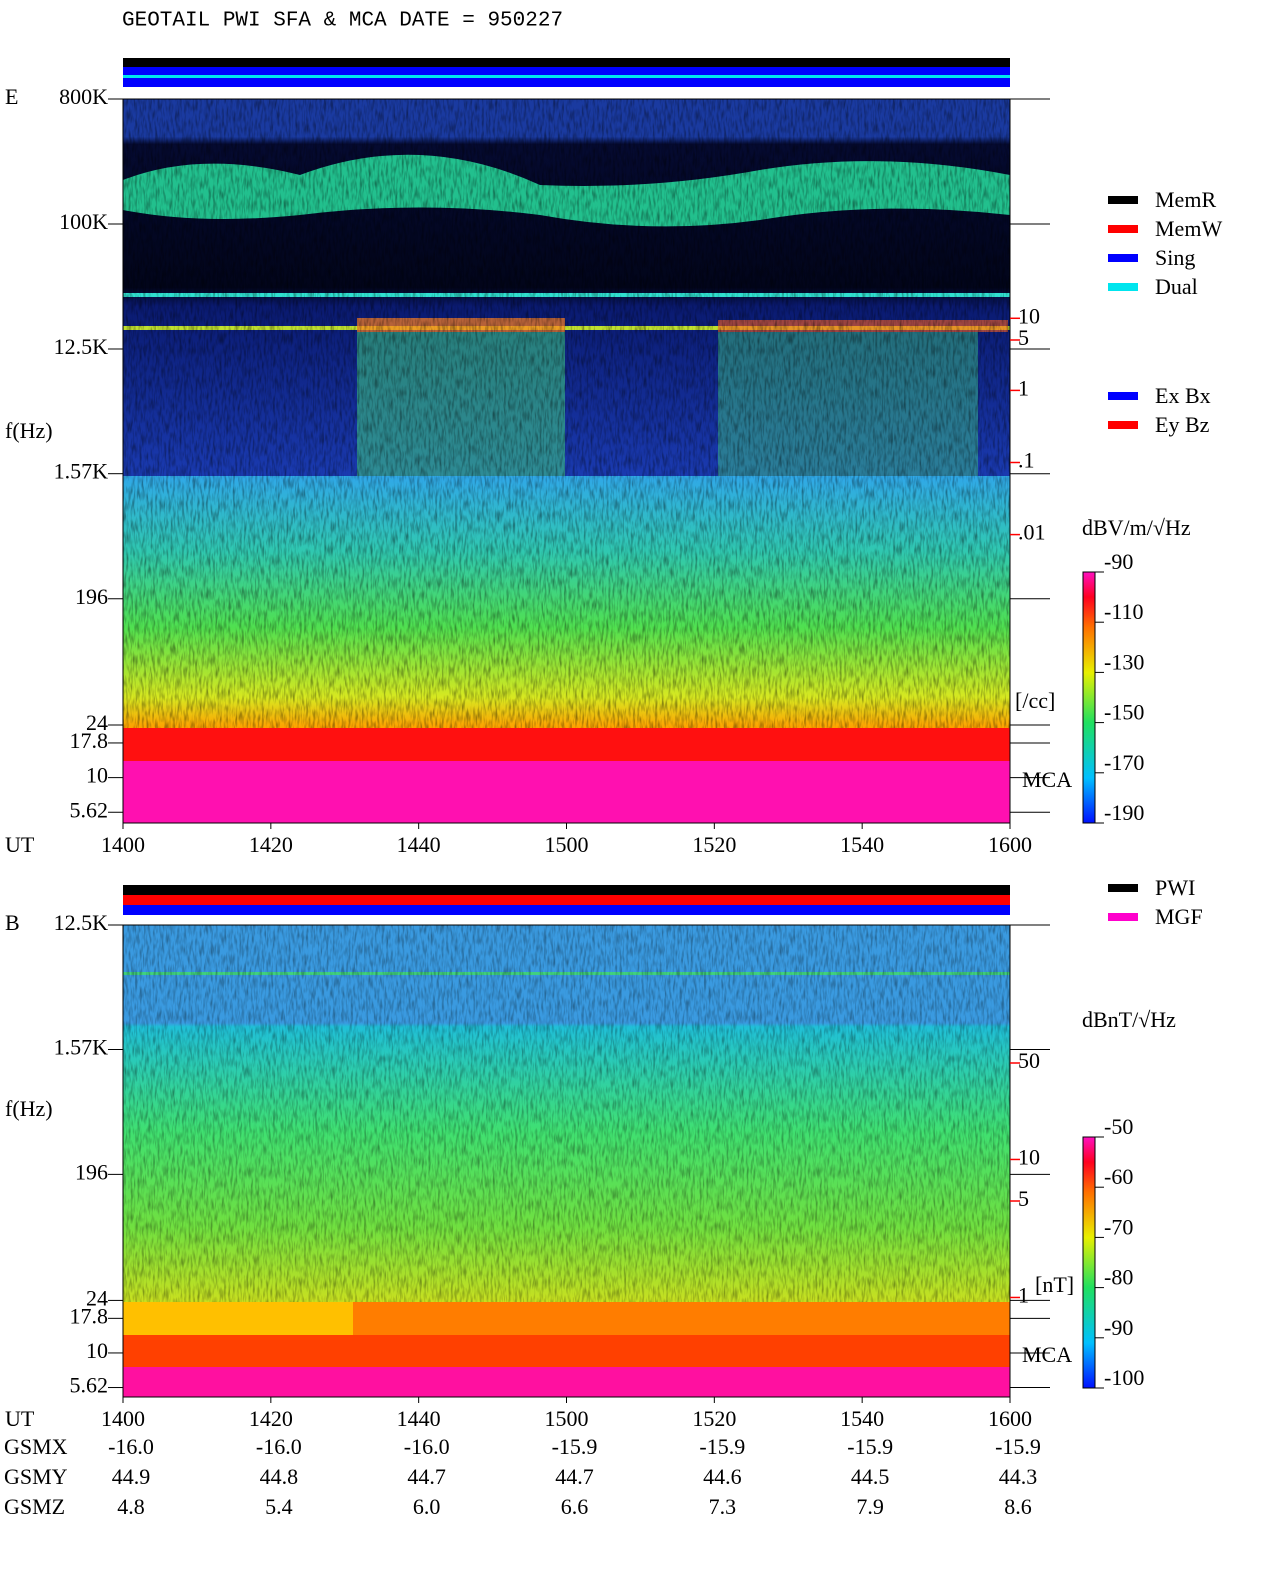 This screenshot has height=1593, width=1280. I want to click on orbit-value: 5.4, so click(279, 1506).